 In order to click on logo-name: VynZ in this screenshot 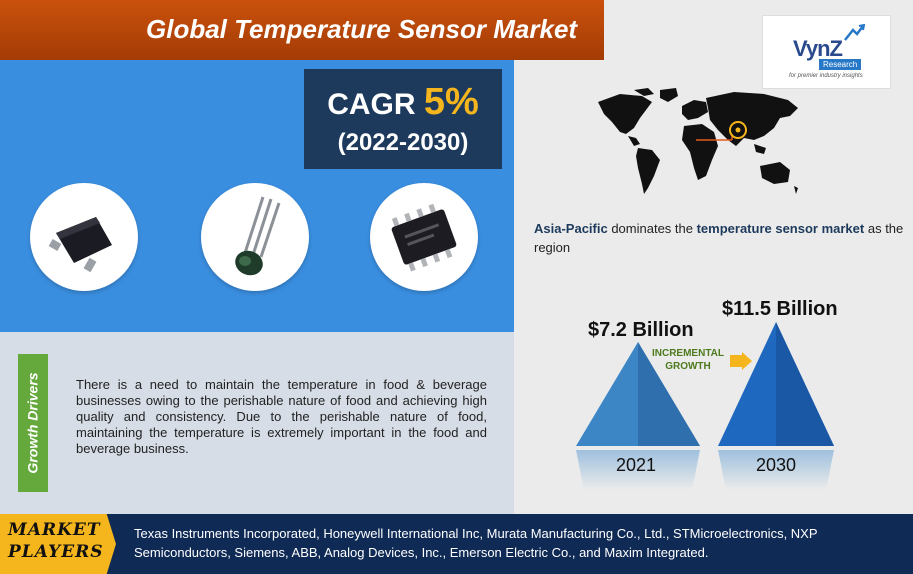, I will do `click(818, 48)`.